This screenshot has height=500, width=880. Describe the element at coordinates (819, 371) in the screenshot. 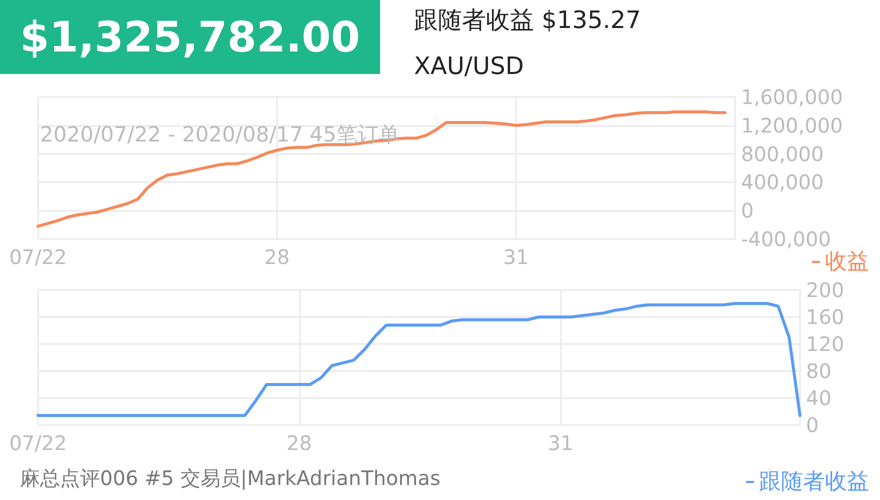

I see `y-tick-label: 80` at that location.